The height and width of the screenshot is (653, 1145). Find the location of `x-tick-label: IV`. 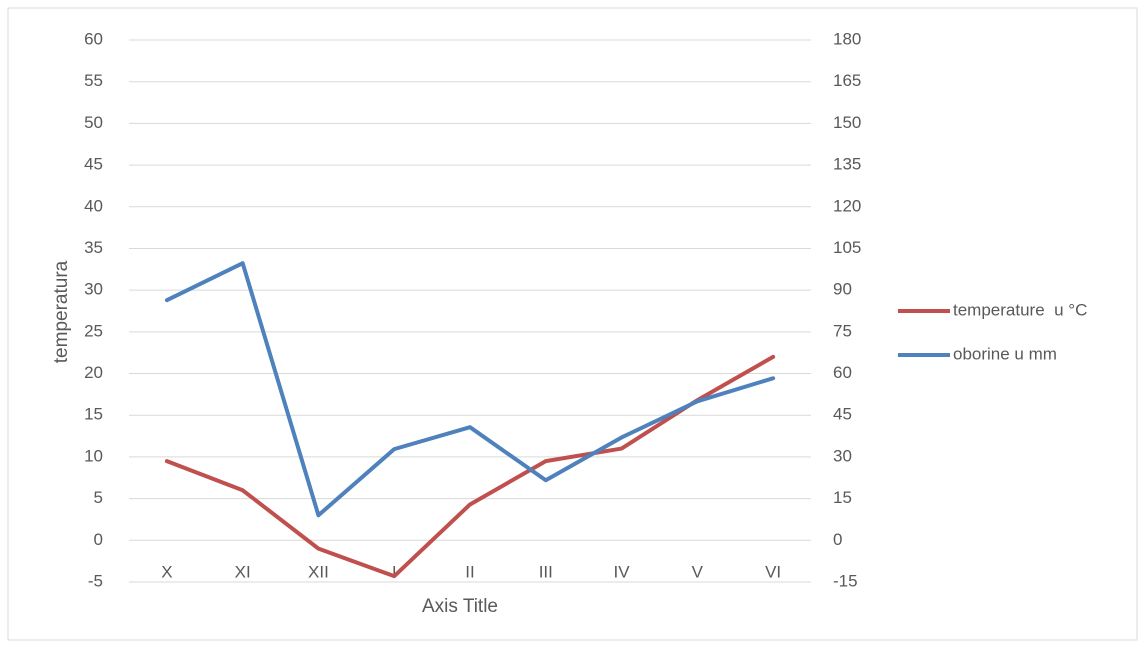

x-tick-label: IV is located at coordinates (622, 571).